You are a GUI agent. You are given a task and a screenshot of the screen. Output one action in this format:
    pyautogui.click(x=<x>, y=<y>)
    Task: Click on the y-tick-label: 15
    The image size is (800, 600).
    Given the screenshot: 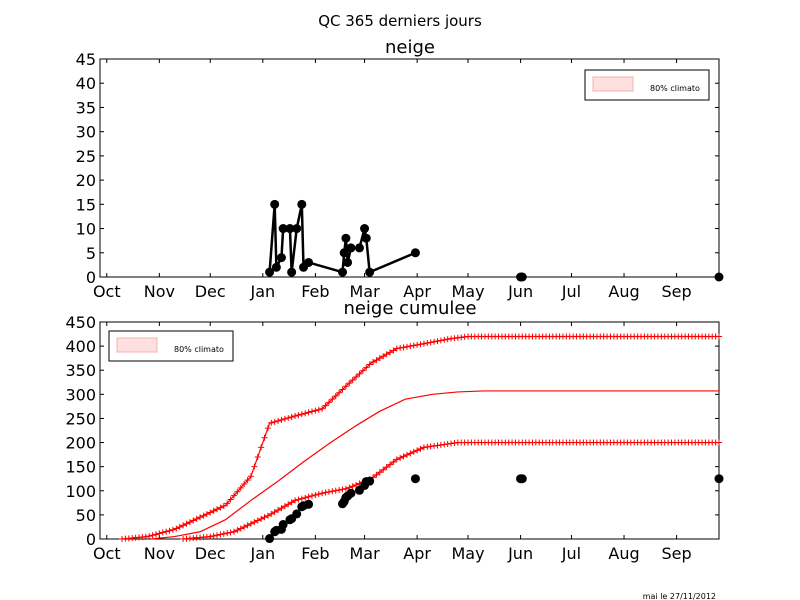 What is the action you would take?
    pyautogui.click(x=86, y=204)
    